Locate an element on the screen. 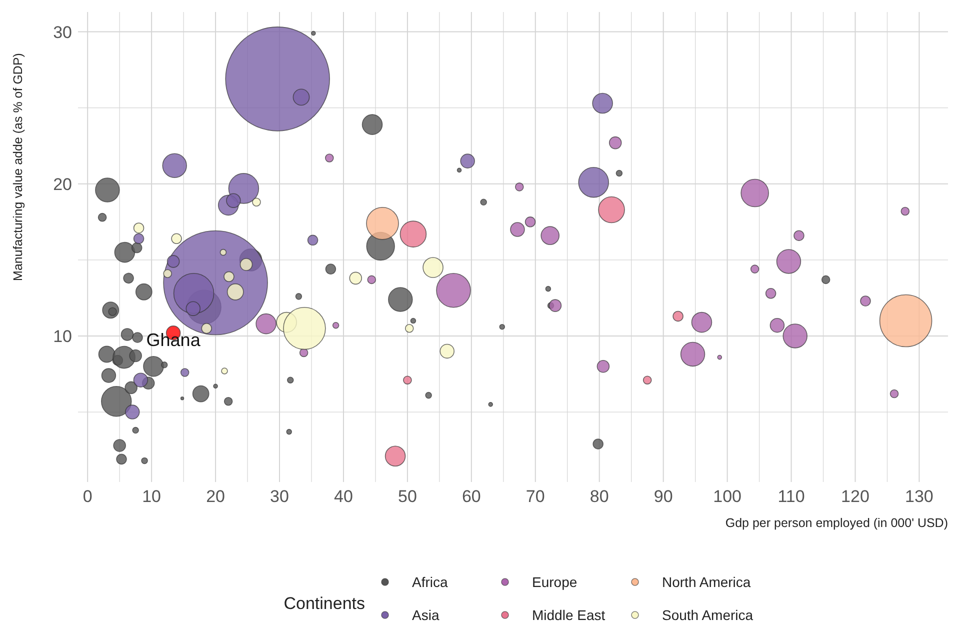 This screenshot has width=953, height=632. y-tick-label: 10 is located at coordinates (62, 336).